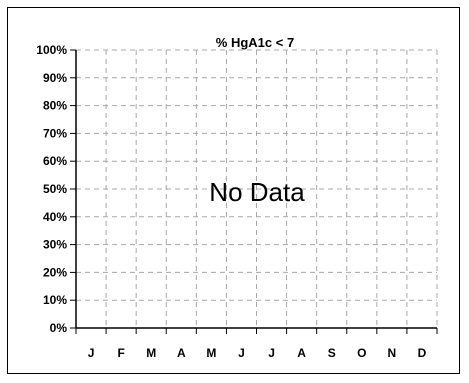 This screenshot has height=383, width=469. Describe the element at coordinates (55, 78) in the screenshot. I see `y-tick-label: 90%` at that location.